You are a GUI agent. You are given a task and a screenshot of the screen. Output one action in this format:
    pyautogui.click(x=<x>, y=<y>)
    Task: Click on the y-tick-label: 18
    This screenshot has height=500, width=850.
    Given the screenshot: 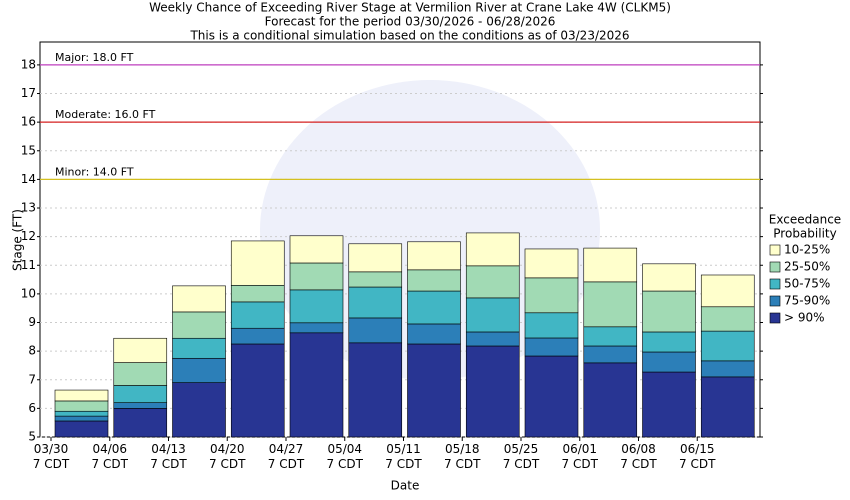 What is the action you would take?
    pyautogui.click(x=28, y=64)
    